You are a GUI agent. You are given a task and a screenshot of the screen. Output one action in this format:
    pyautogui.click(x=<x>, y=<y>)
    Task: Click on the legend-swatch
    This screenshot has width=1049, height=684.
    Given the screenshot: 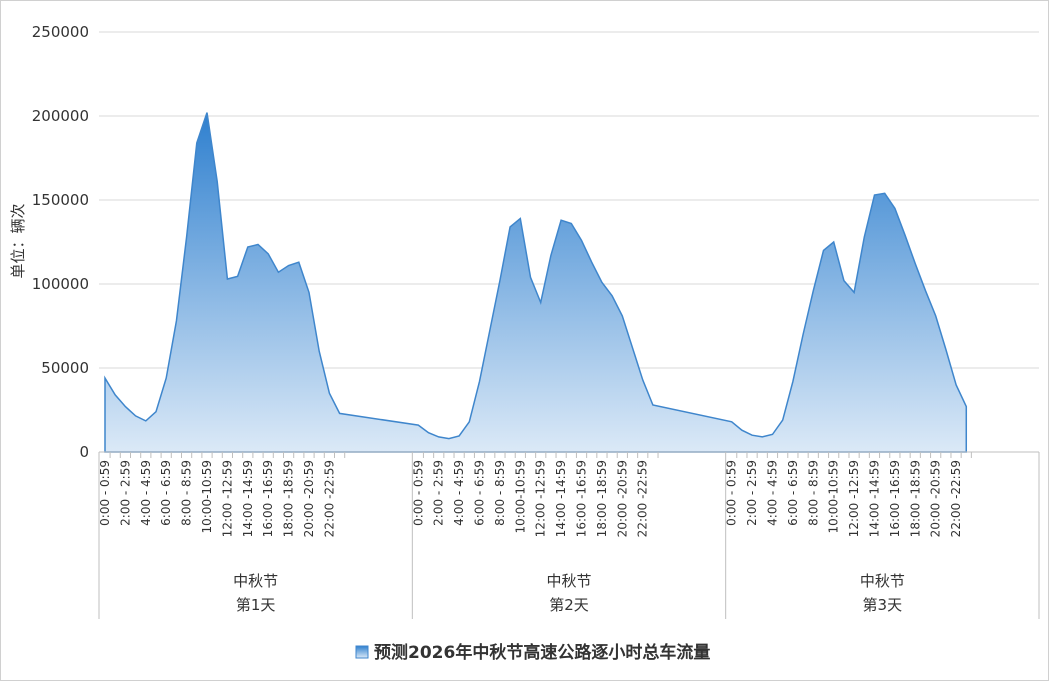 What is the action you would take?
    pyautogui.click(x=362, y=652)
    